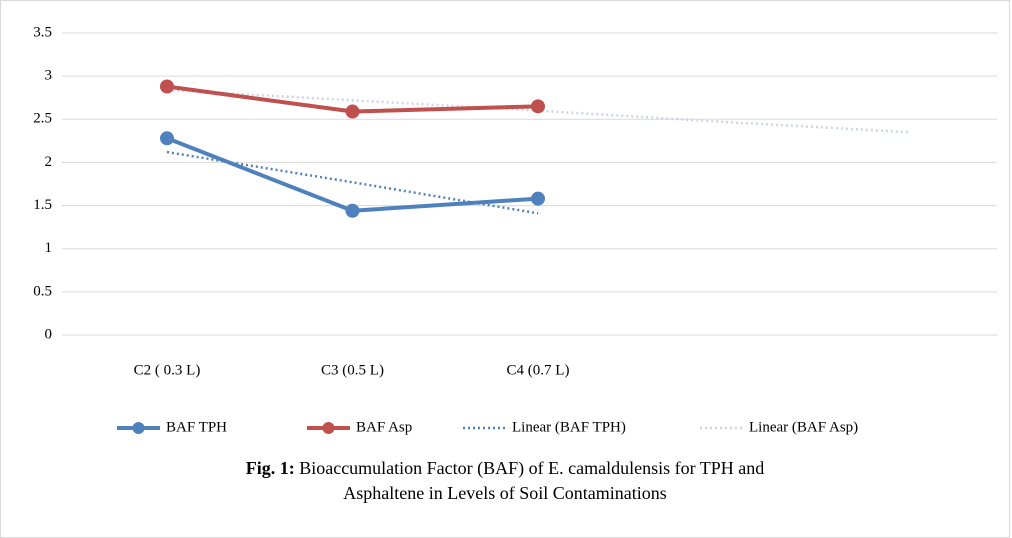 Image resolution: width=1012 pixels, height=538 pixels. Describe the element at coordinates (196, 427) in the screenshot. I see `legend-label: BAF TPH` at that location.